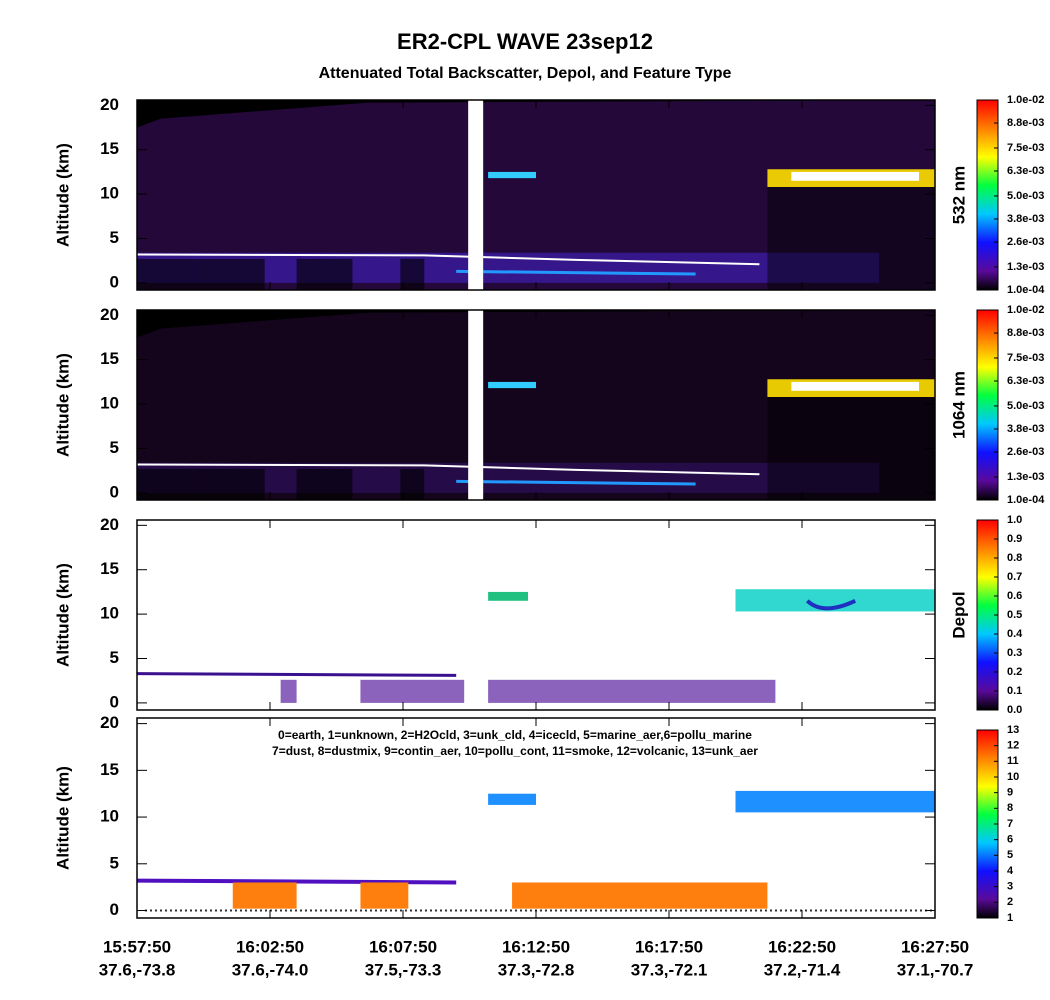 The image size is (1050, 1000). I want to click on x-location-label: 37.6,-74.0, so click(270, 969).